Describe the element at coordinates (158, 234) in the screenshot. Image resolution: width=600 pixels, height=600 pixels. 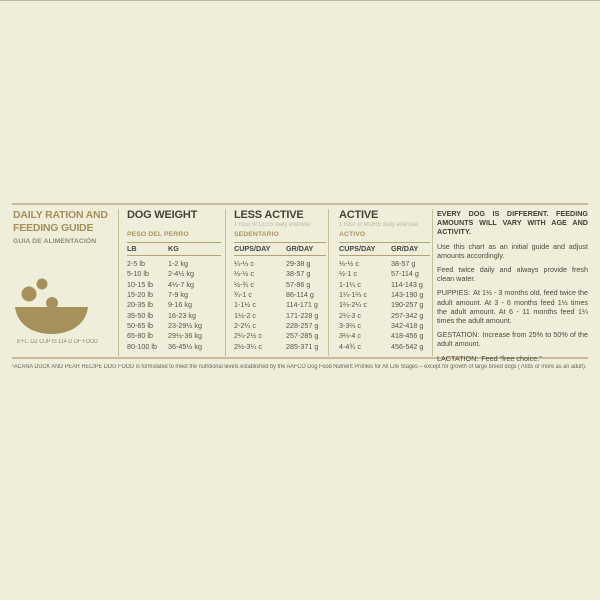
I see `dog-weight-subtitle-es: PESO DEL PERRO` at that location.